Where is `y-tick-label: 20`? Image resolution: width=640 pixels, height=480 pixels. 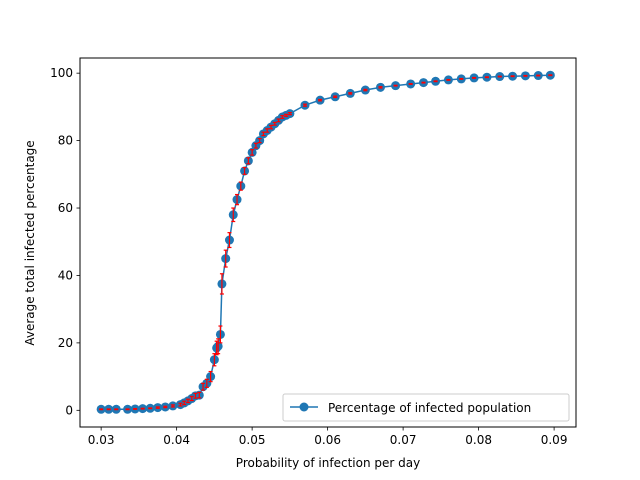 y-tick-label: 20 is located at coordinates (65, 343).